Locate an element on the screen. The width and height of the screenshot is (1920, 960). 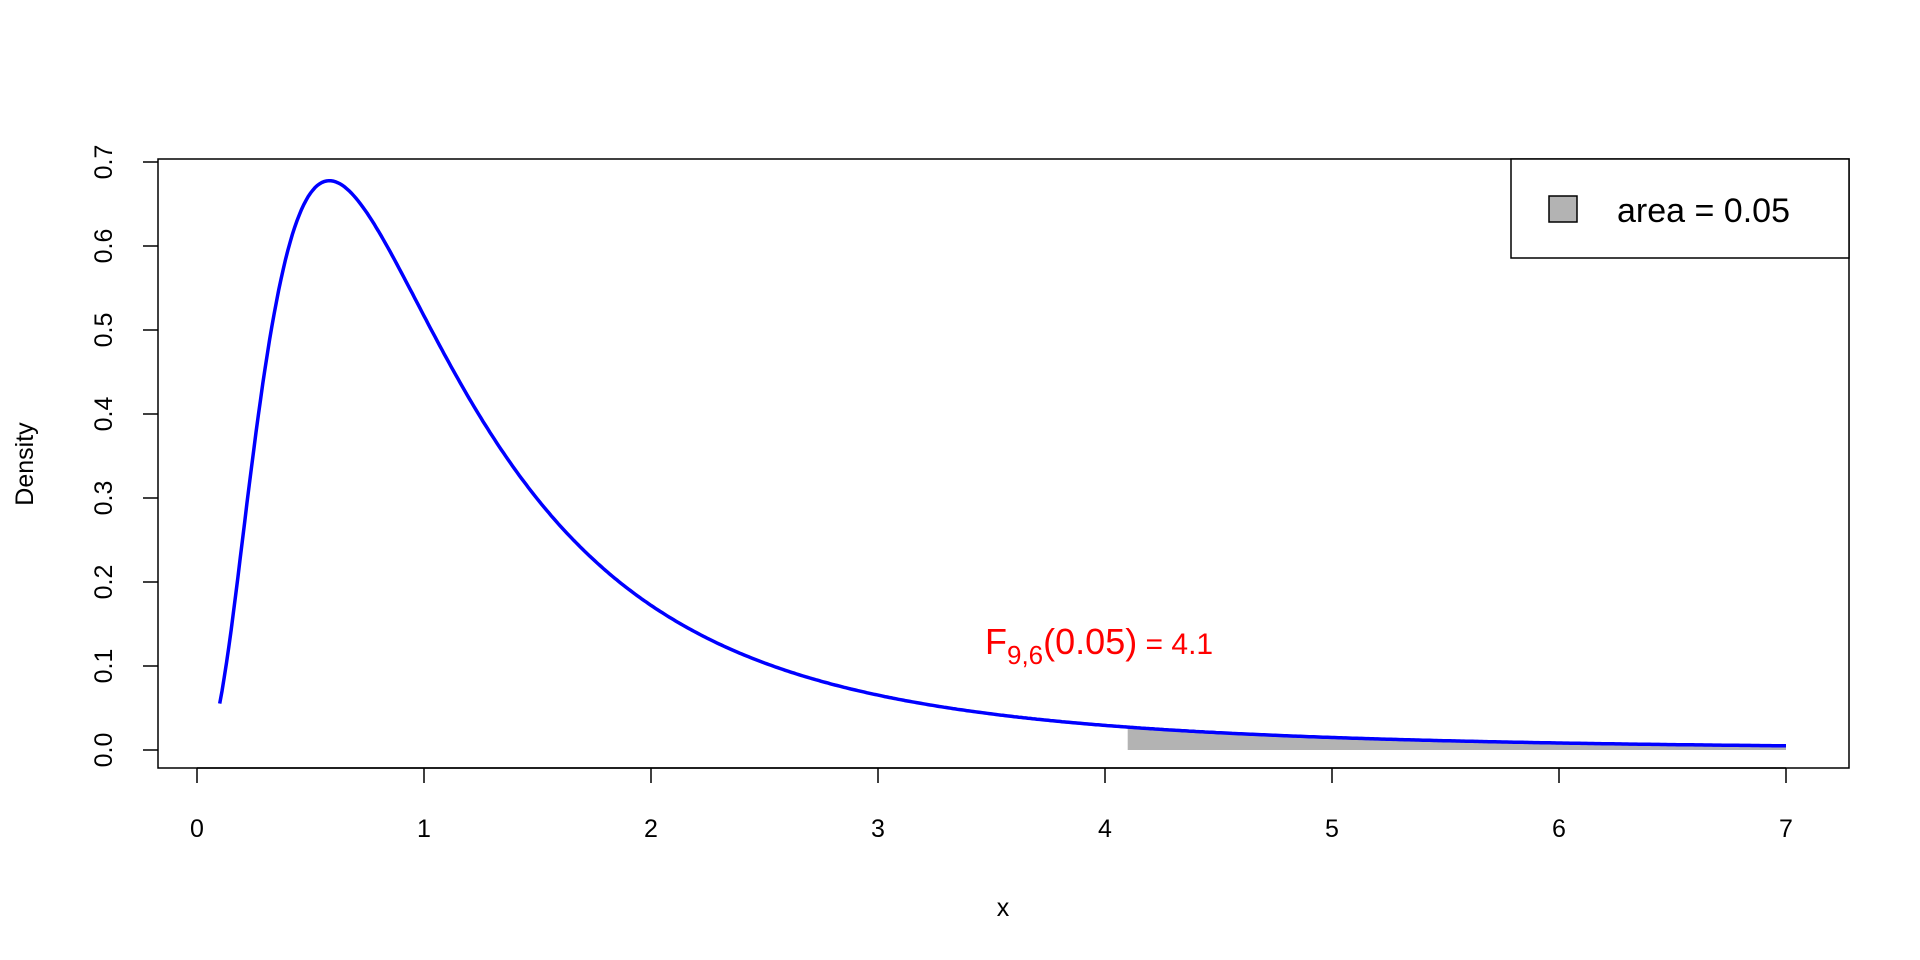
y-tick-label: 0.6 is located at coordinates (104, 246).